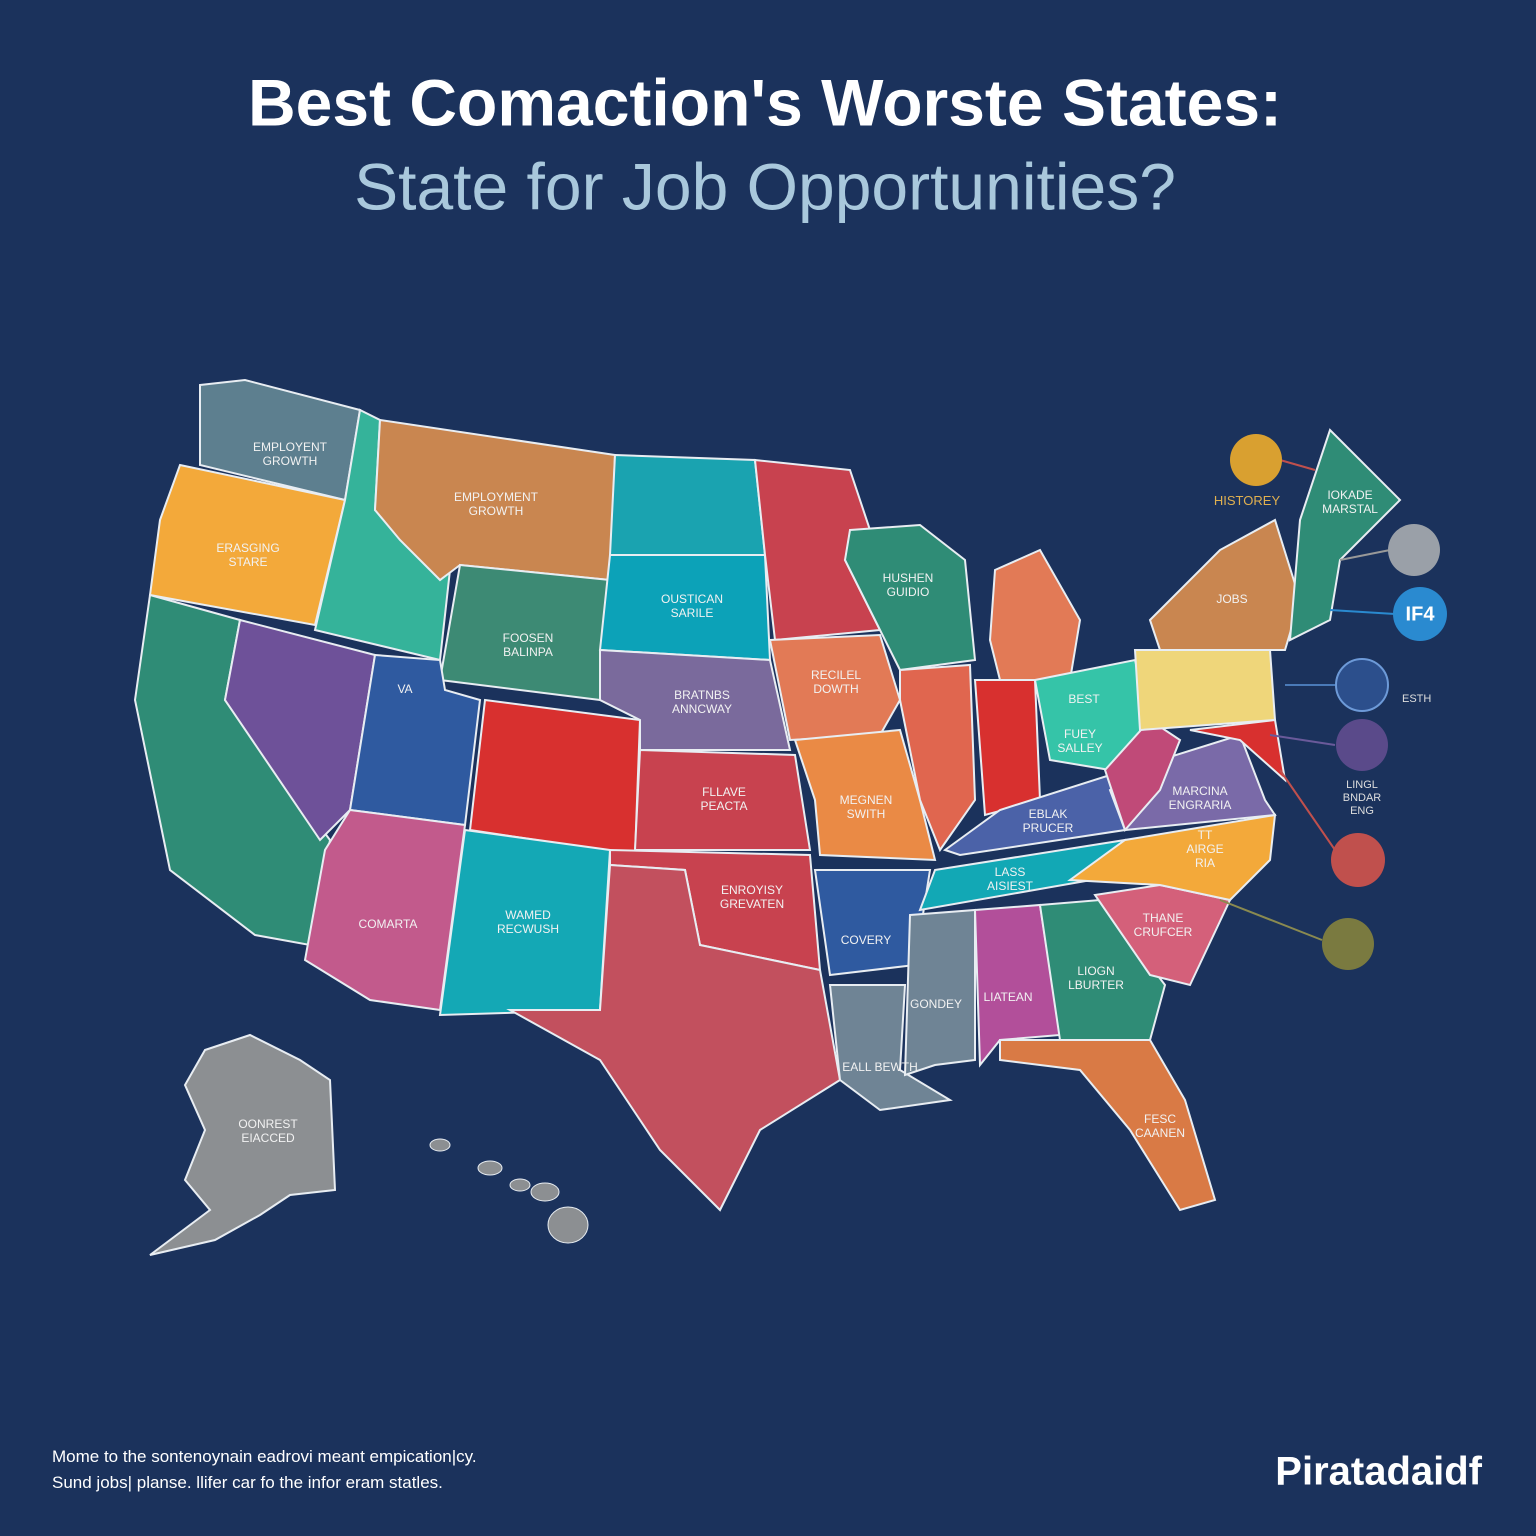 The image size is (1536, 1536). What do you see at coordinates (752, 890) in the screenshot?
I see `state-label: ENROYISY` at bounding box center [752, 890].